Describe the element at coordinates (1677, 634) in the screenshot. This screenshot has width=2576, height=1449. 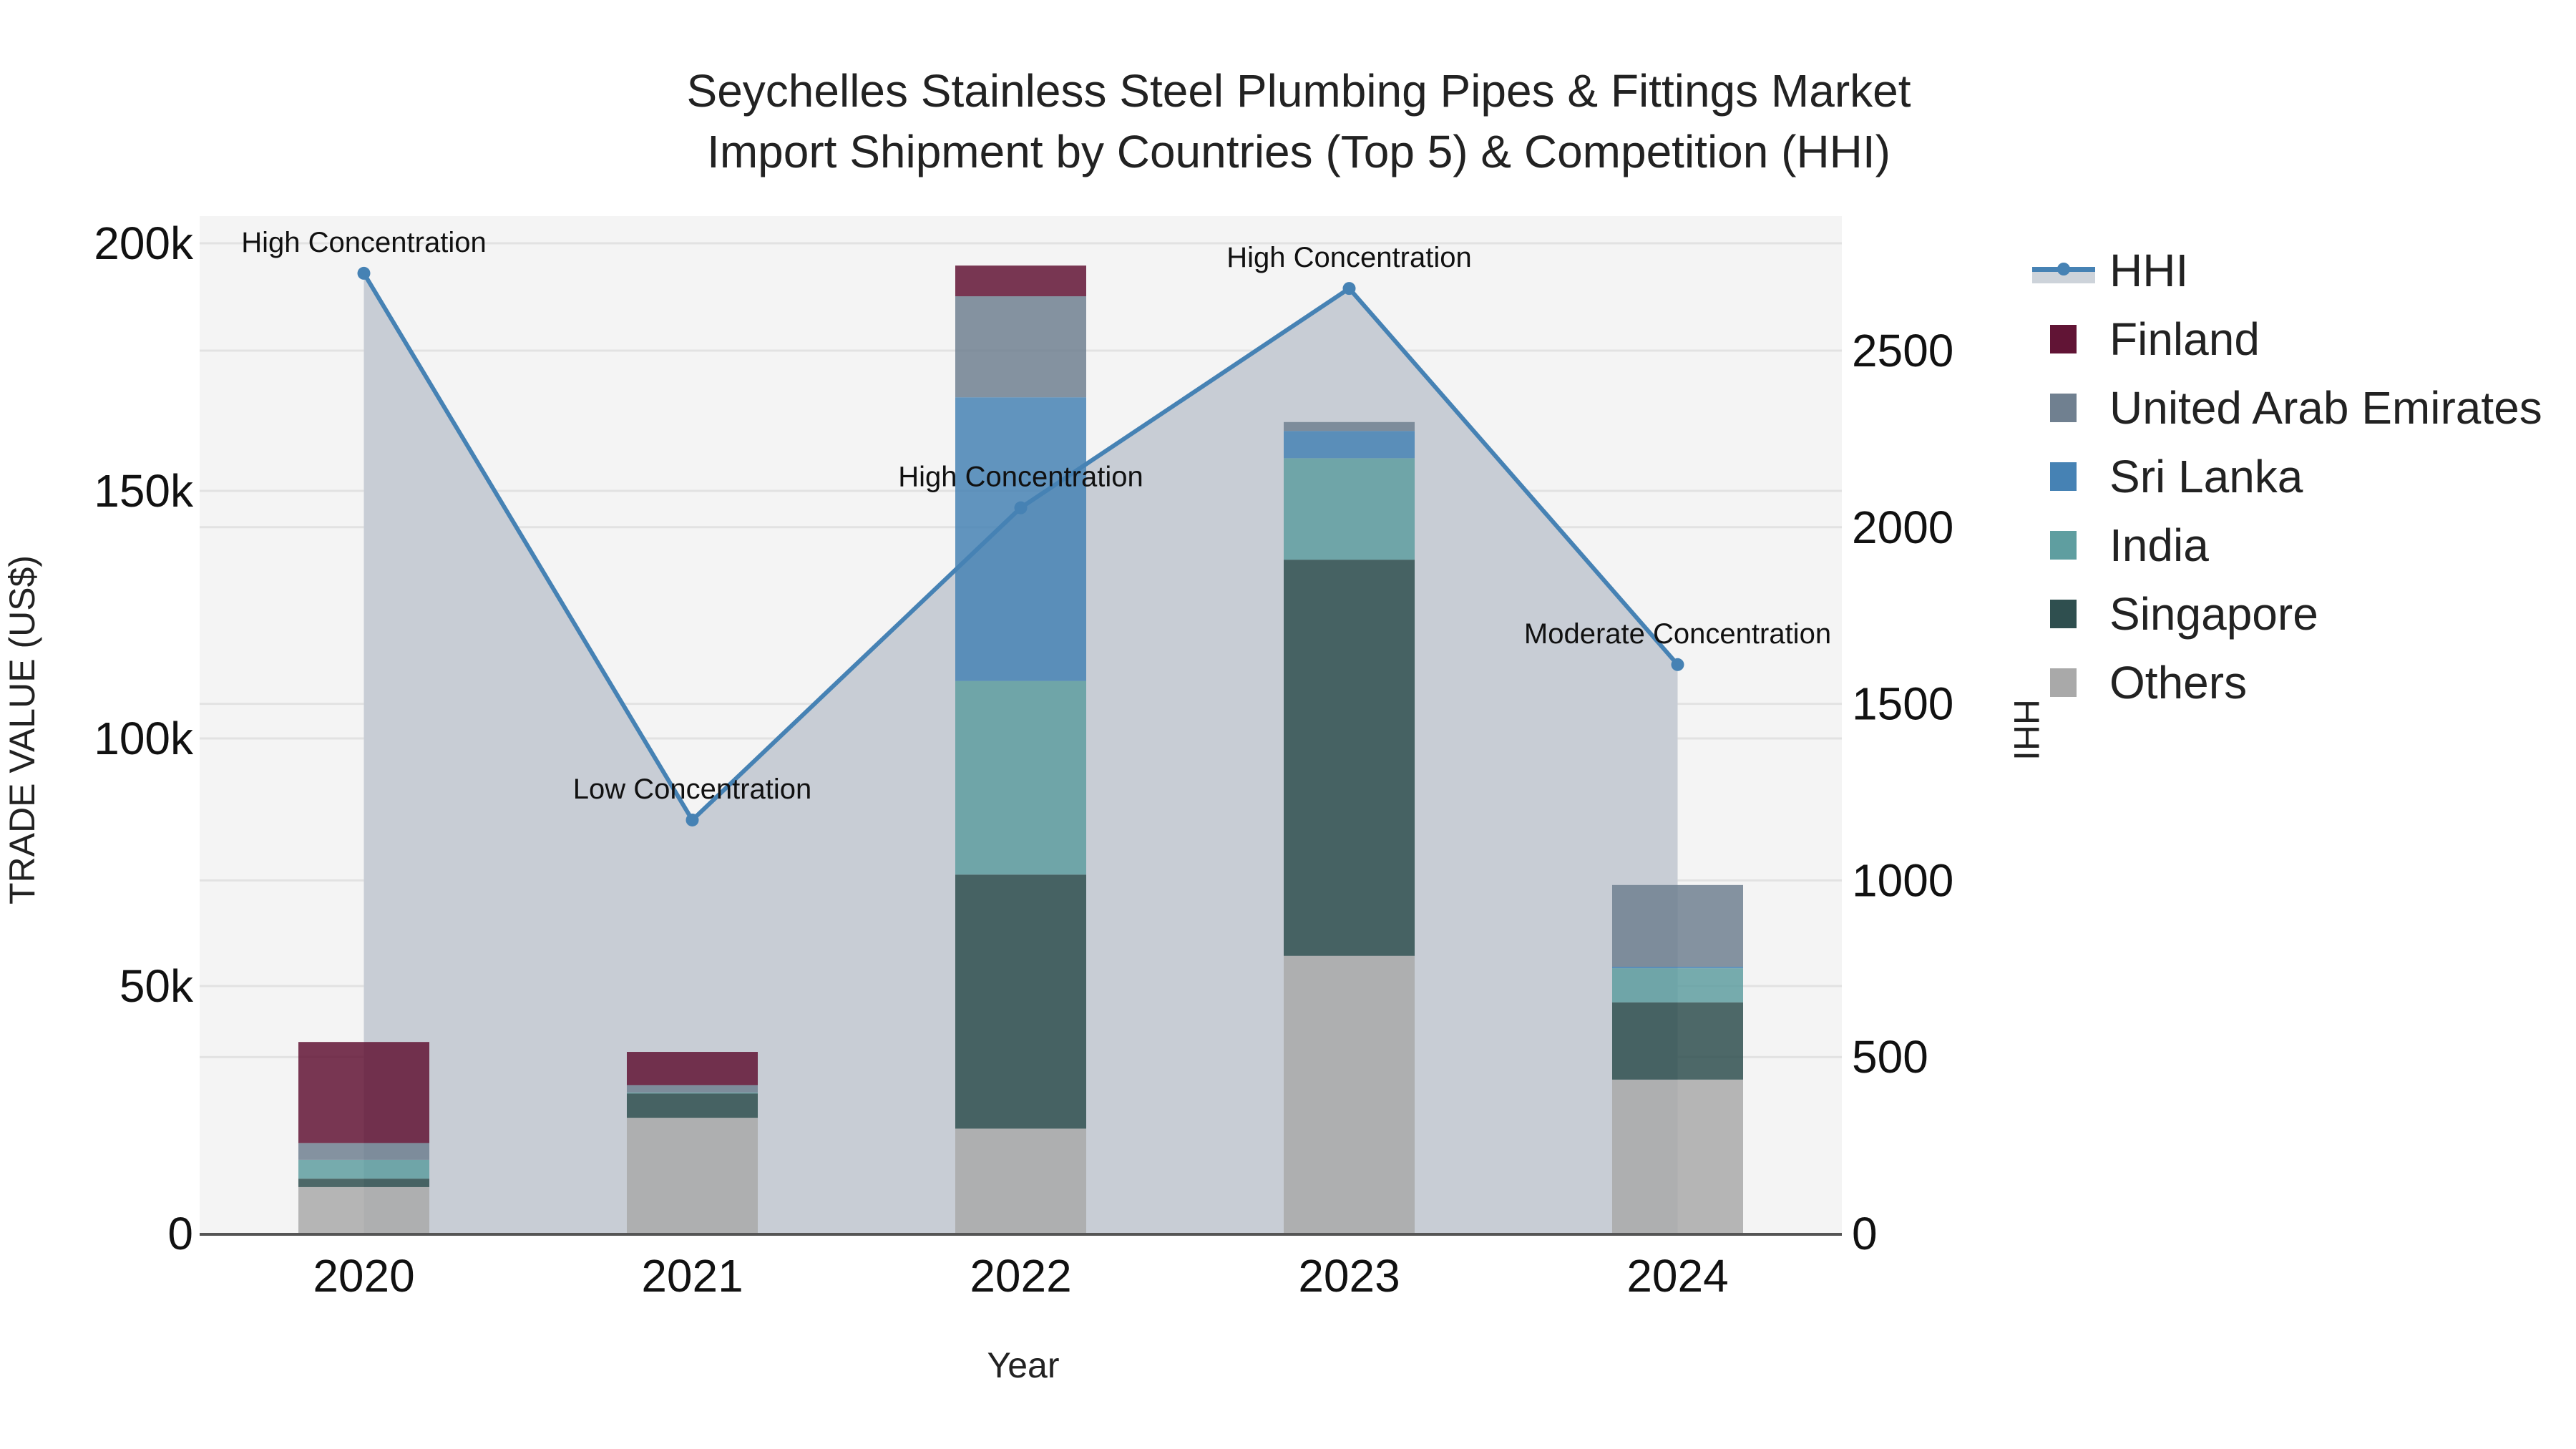
I see `hhi-annotation: Moderate Concentration` at that location.